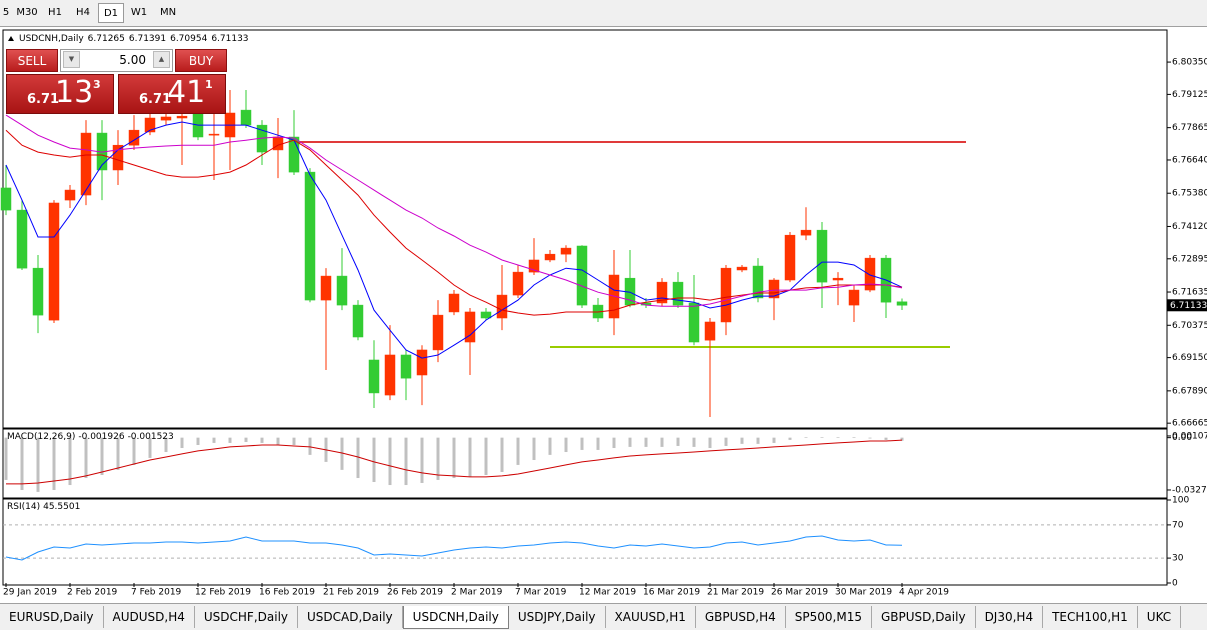 The width and height of the screenshot is (1207, 630). Describe the element at coordinates (1189, 391) in the screenshot. I see `y-tick-label: 6.67890` at that location.